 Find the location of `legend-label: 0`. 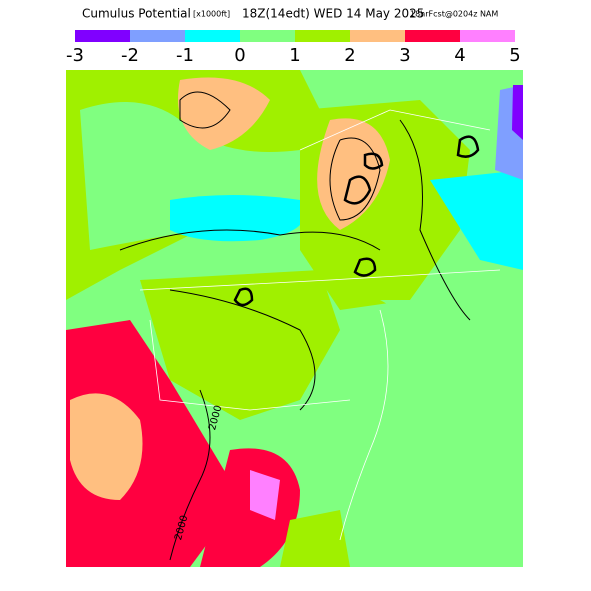

legend-label: 0 is located at coordinates (239, 55).